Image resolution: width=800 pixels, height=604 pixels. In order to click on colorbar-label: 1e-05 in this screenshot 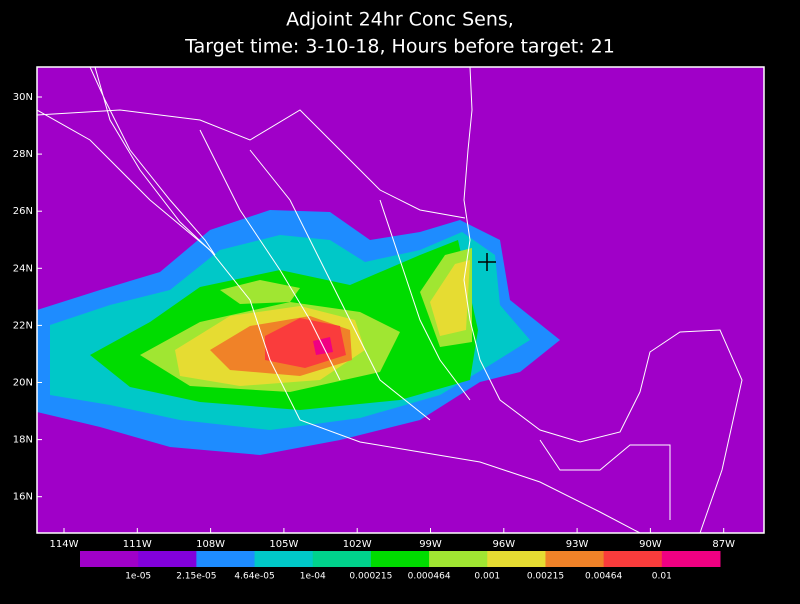, I will do `click(138, 577)`.